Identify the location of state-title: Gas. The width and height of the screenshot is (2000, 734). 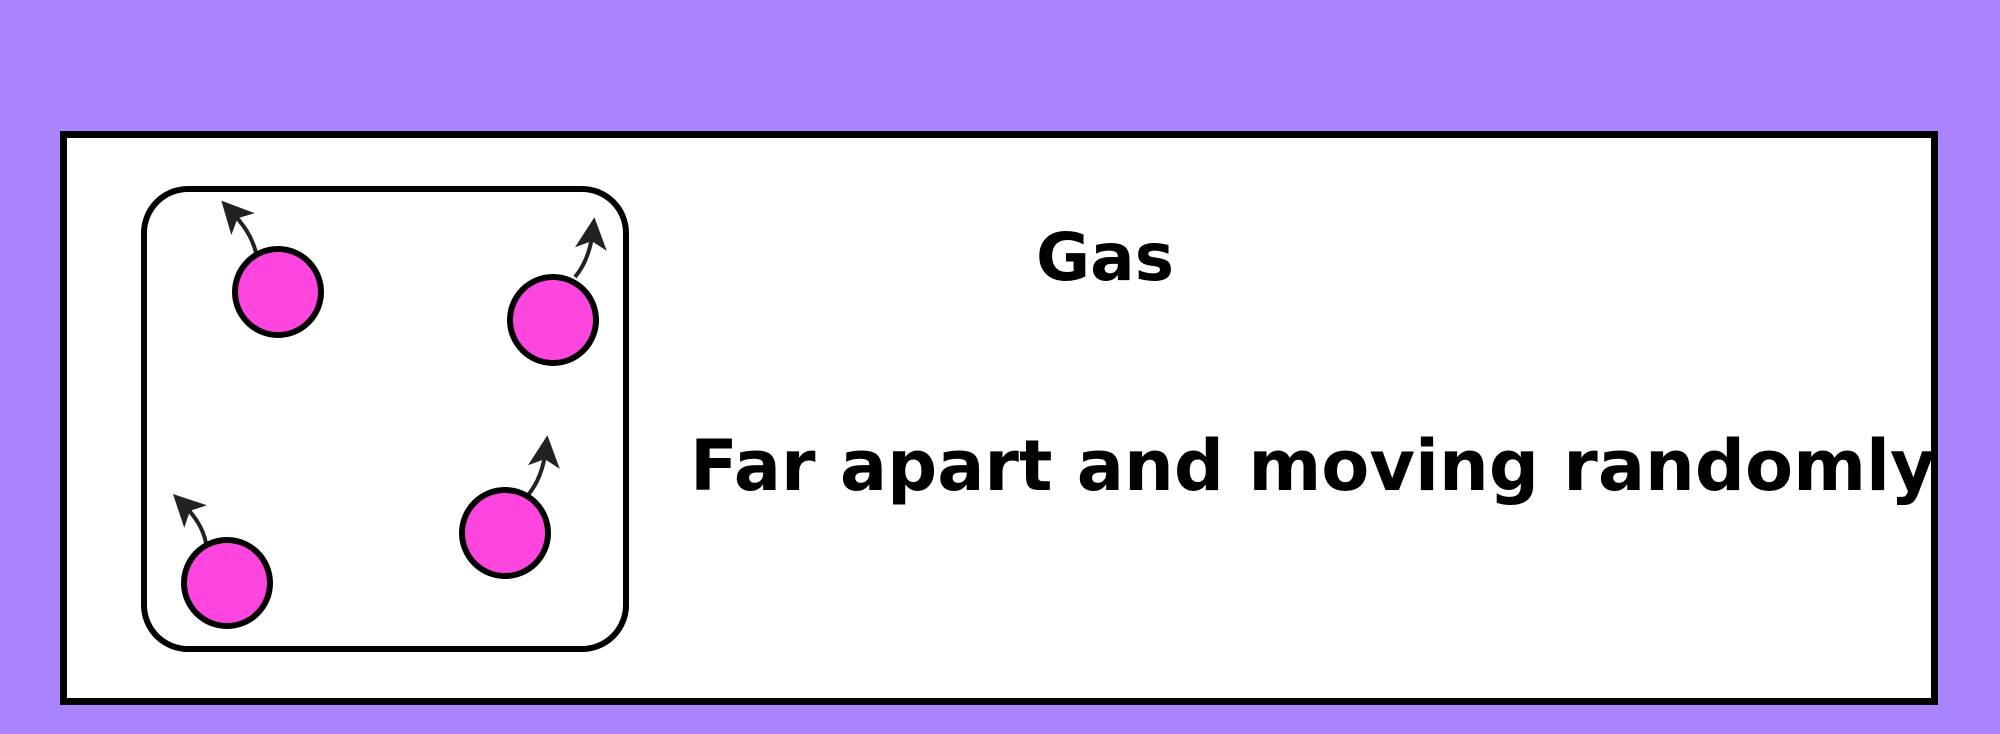
(1105, 257).